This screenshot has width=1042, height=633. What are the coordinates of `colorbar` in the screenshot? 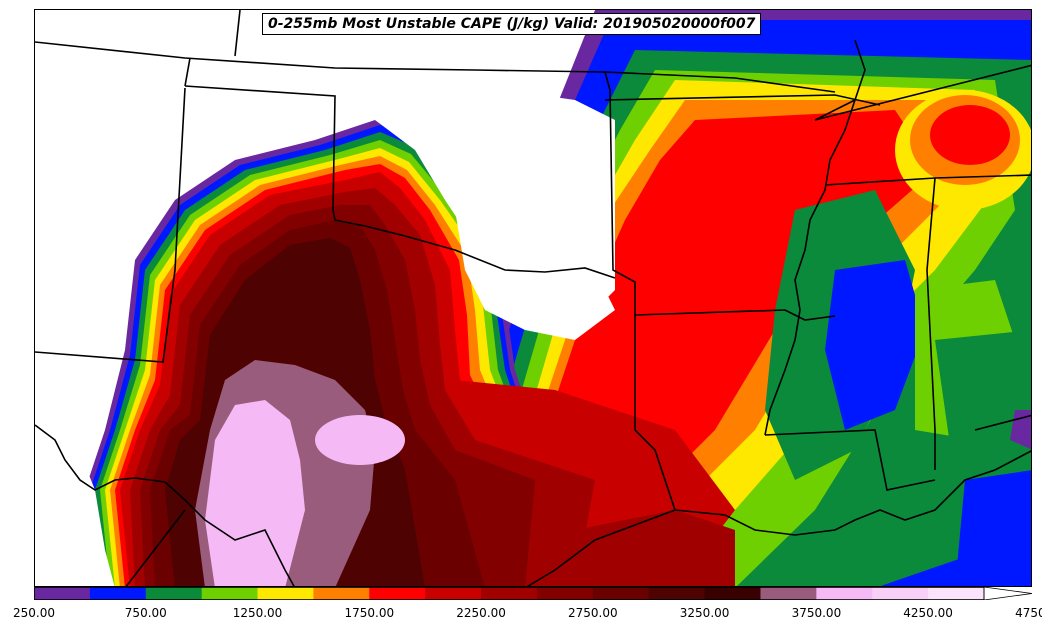 It's located at (533, 593).